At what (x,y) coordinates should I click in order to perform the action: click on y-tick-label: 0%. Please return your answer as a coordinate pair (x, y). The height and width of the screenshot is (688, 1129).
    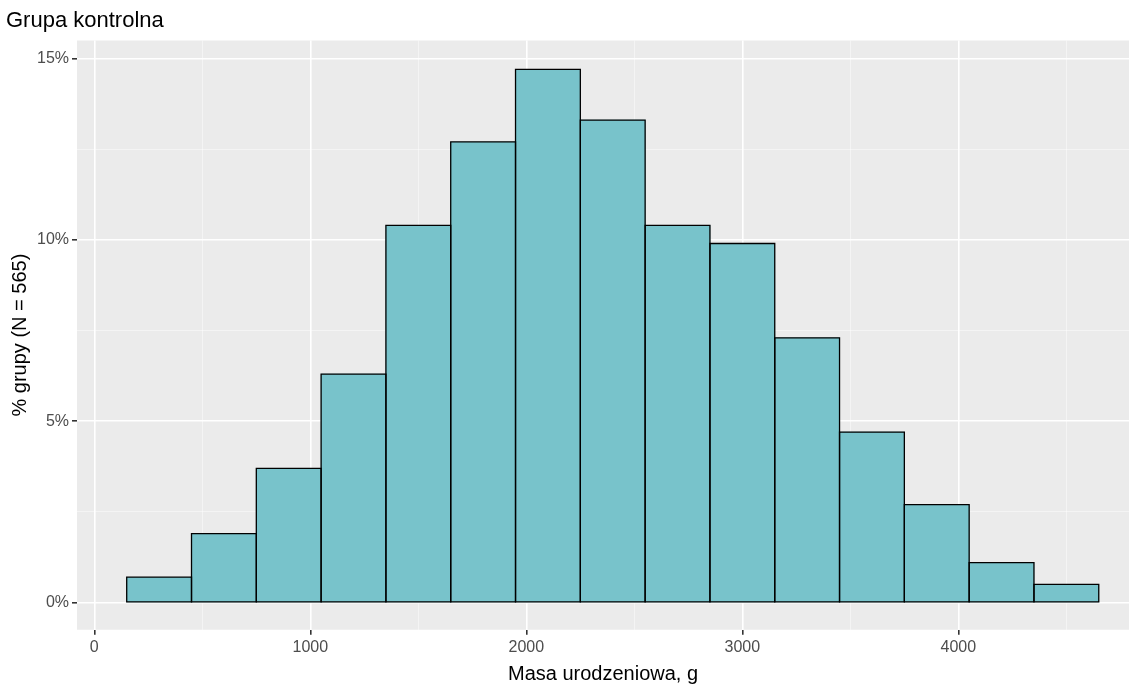
    Looking at the image, I should click on (57, 601).